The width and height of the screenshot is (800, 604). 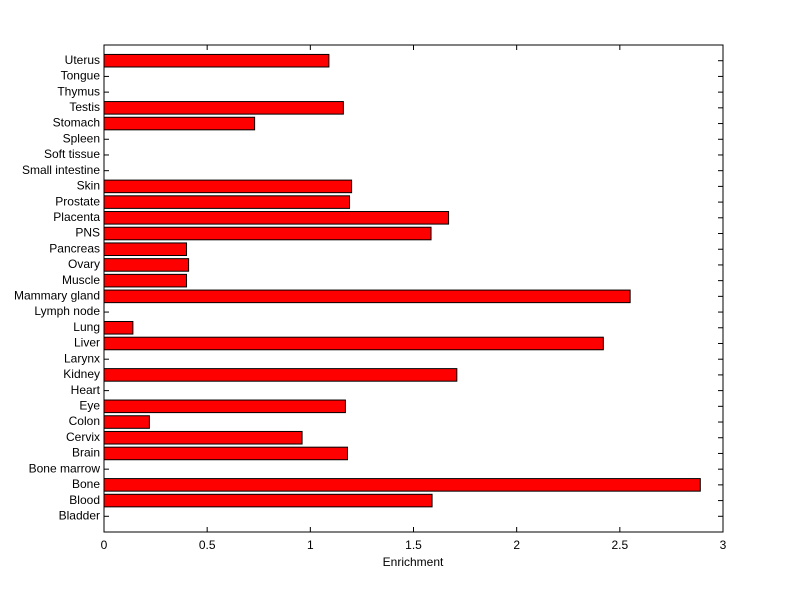 What do you see at coordinates (81, 280) in the screenshot?
I see `y-tick-label: Muscle` at bounding box center [81, 280].